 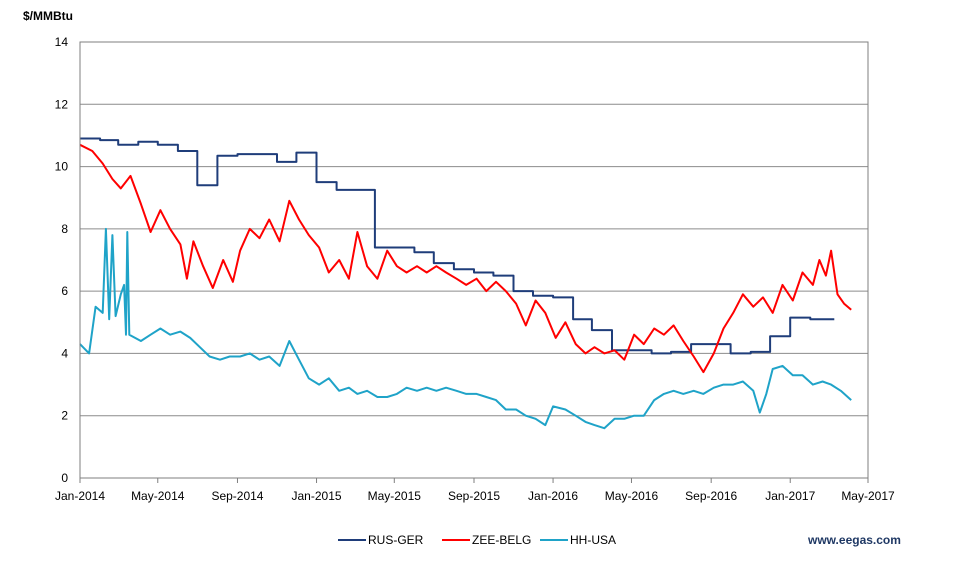 I want to click on legend-label-hh-usa: HH-USA, so click(x=593, y=540).